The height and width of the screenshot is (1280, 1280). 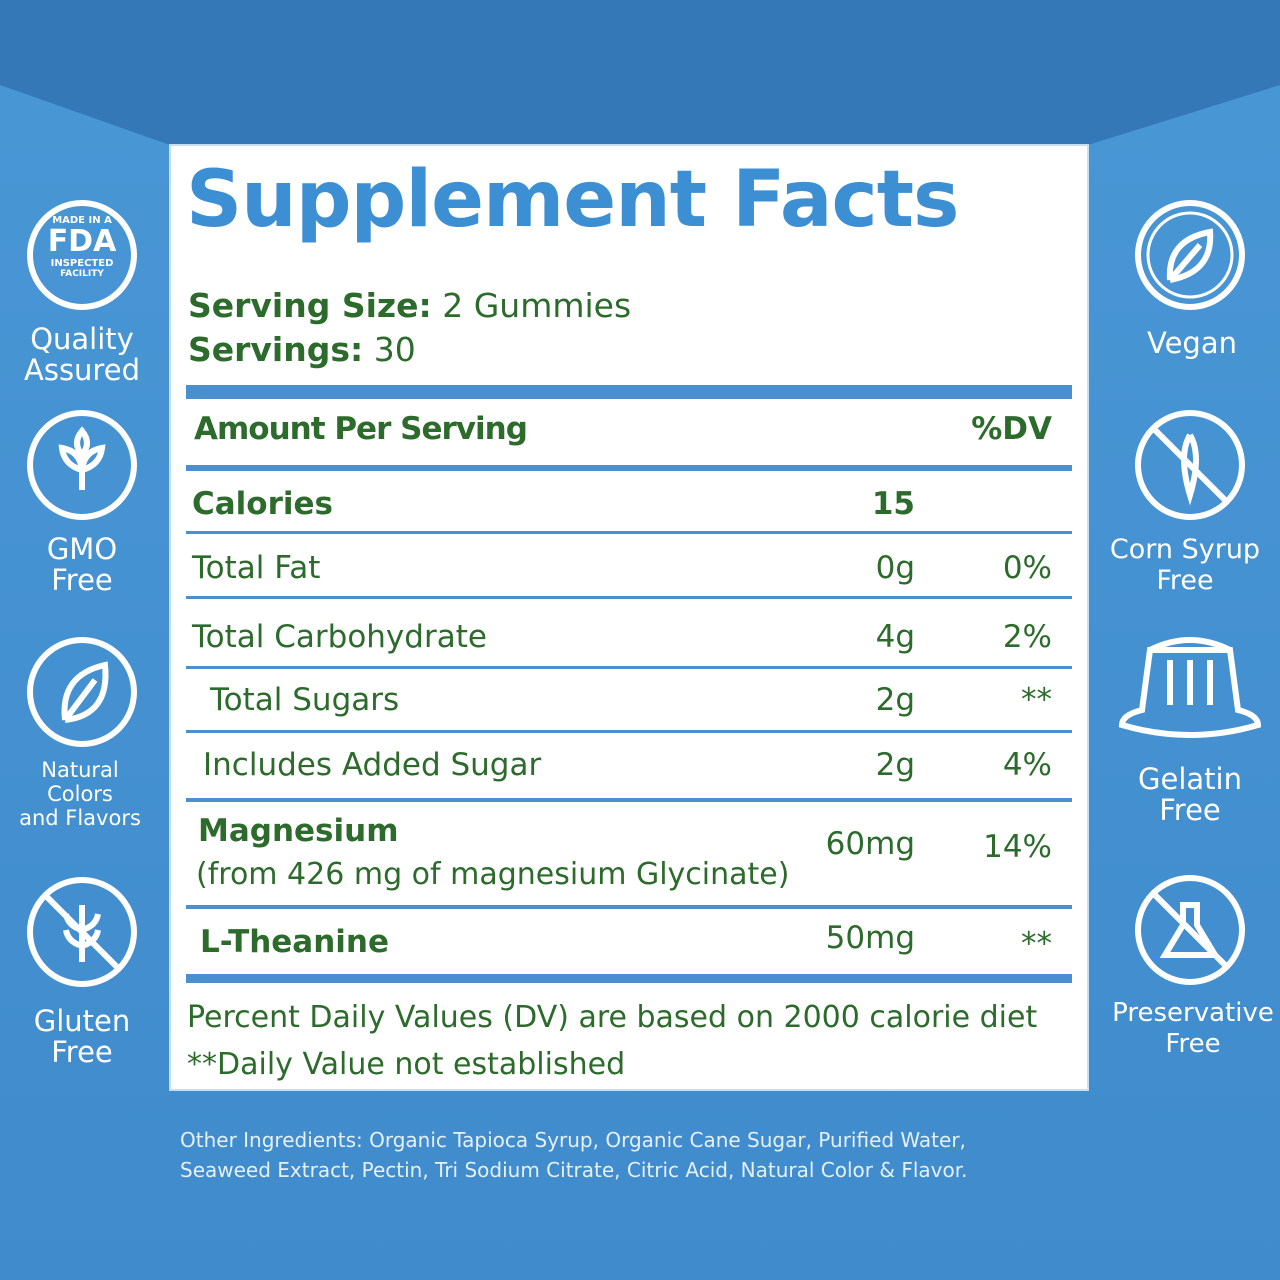 I want to click on row-dv: 0%, so click(x=1027, y=568).